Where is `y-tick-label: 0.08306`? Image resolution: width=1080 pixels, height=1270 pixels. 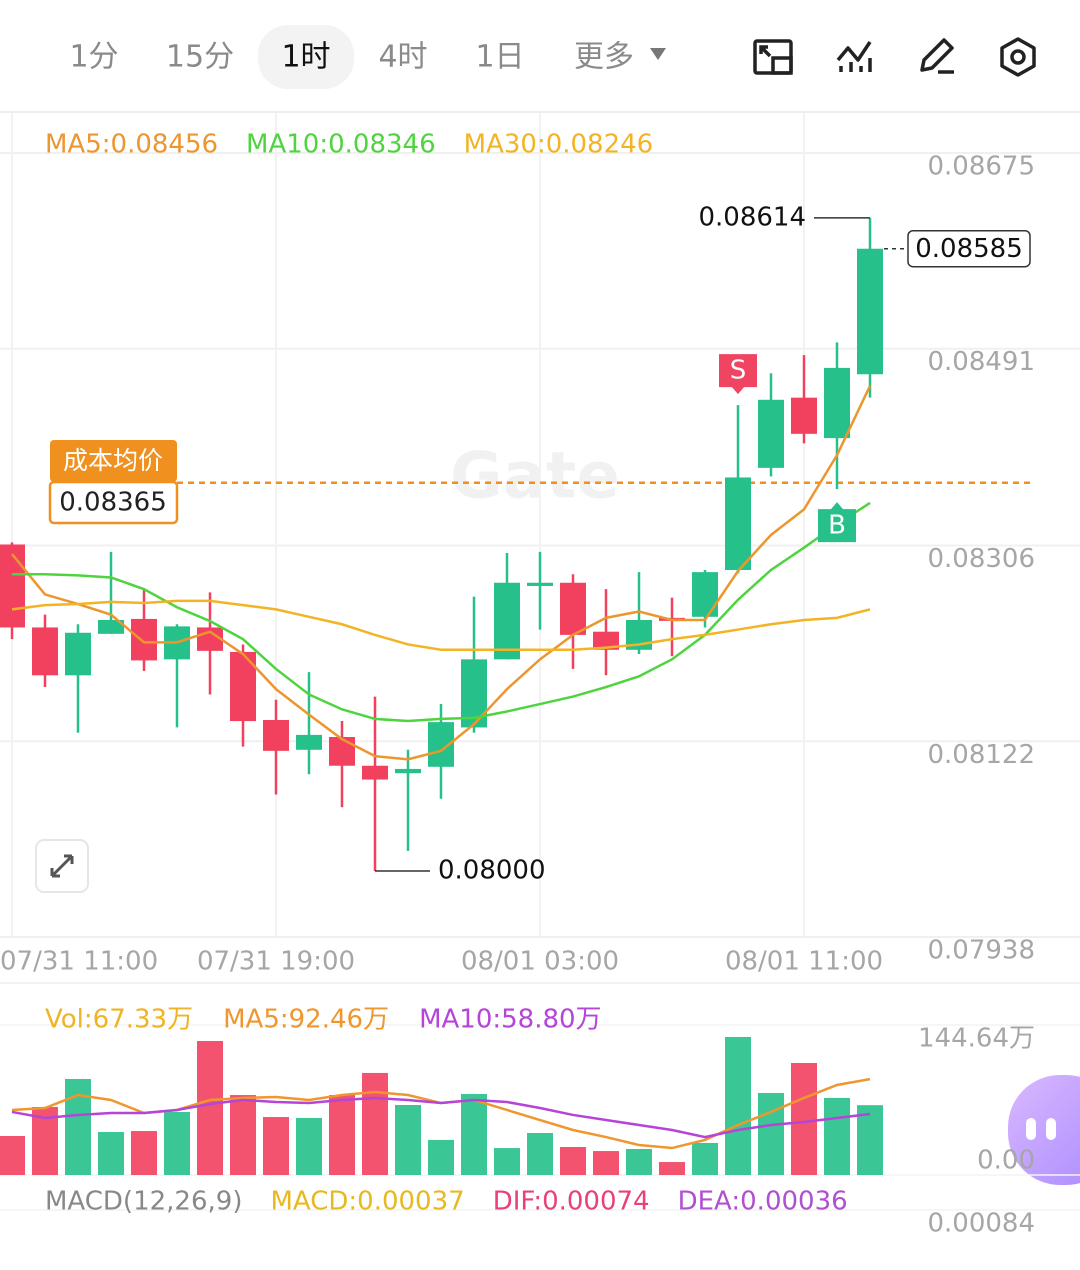 y-tick-label: 0.08306 is located at coordinates (981, 559).